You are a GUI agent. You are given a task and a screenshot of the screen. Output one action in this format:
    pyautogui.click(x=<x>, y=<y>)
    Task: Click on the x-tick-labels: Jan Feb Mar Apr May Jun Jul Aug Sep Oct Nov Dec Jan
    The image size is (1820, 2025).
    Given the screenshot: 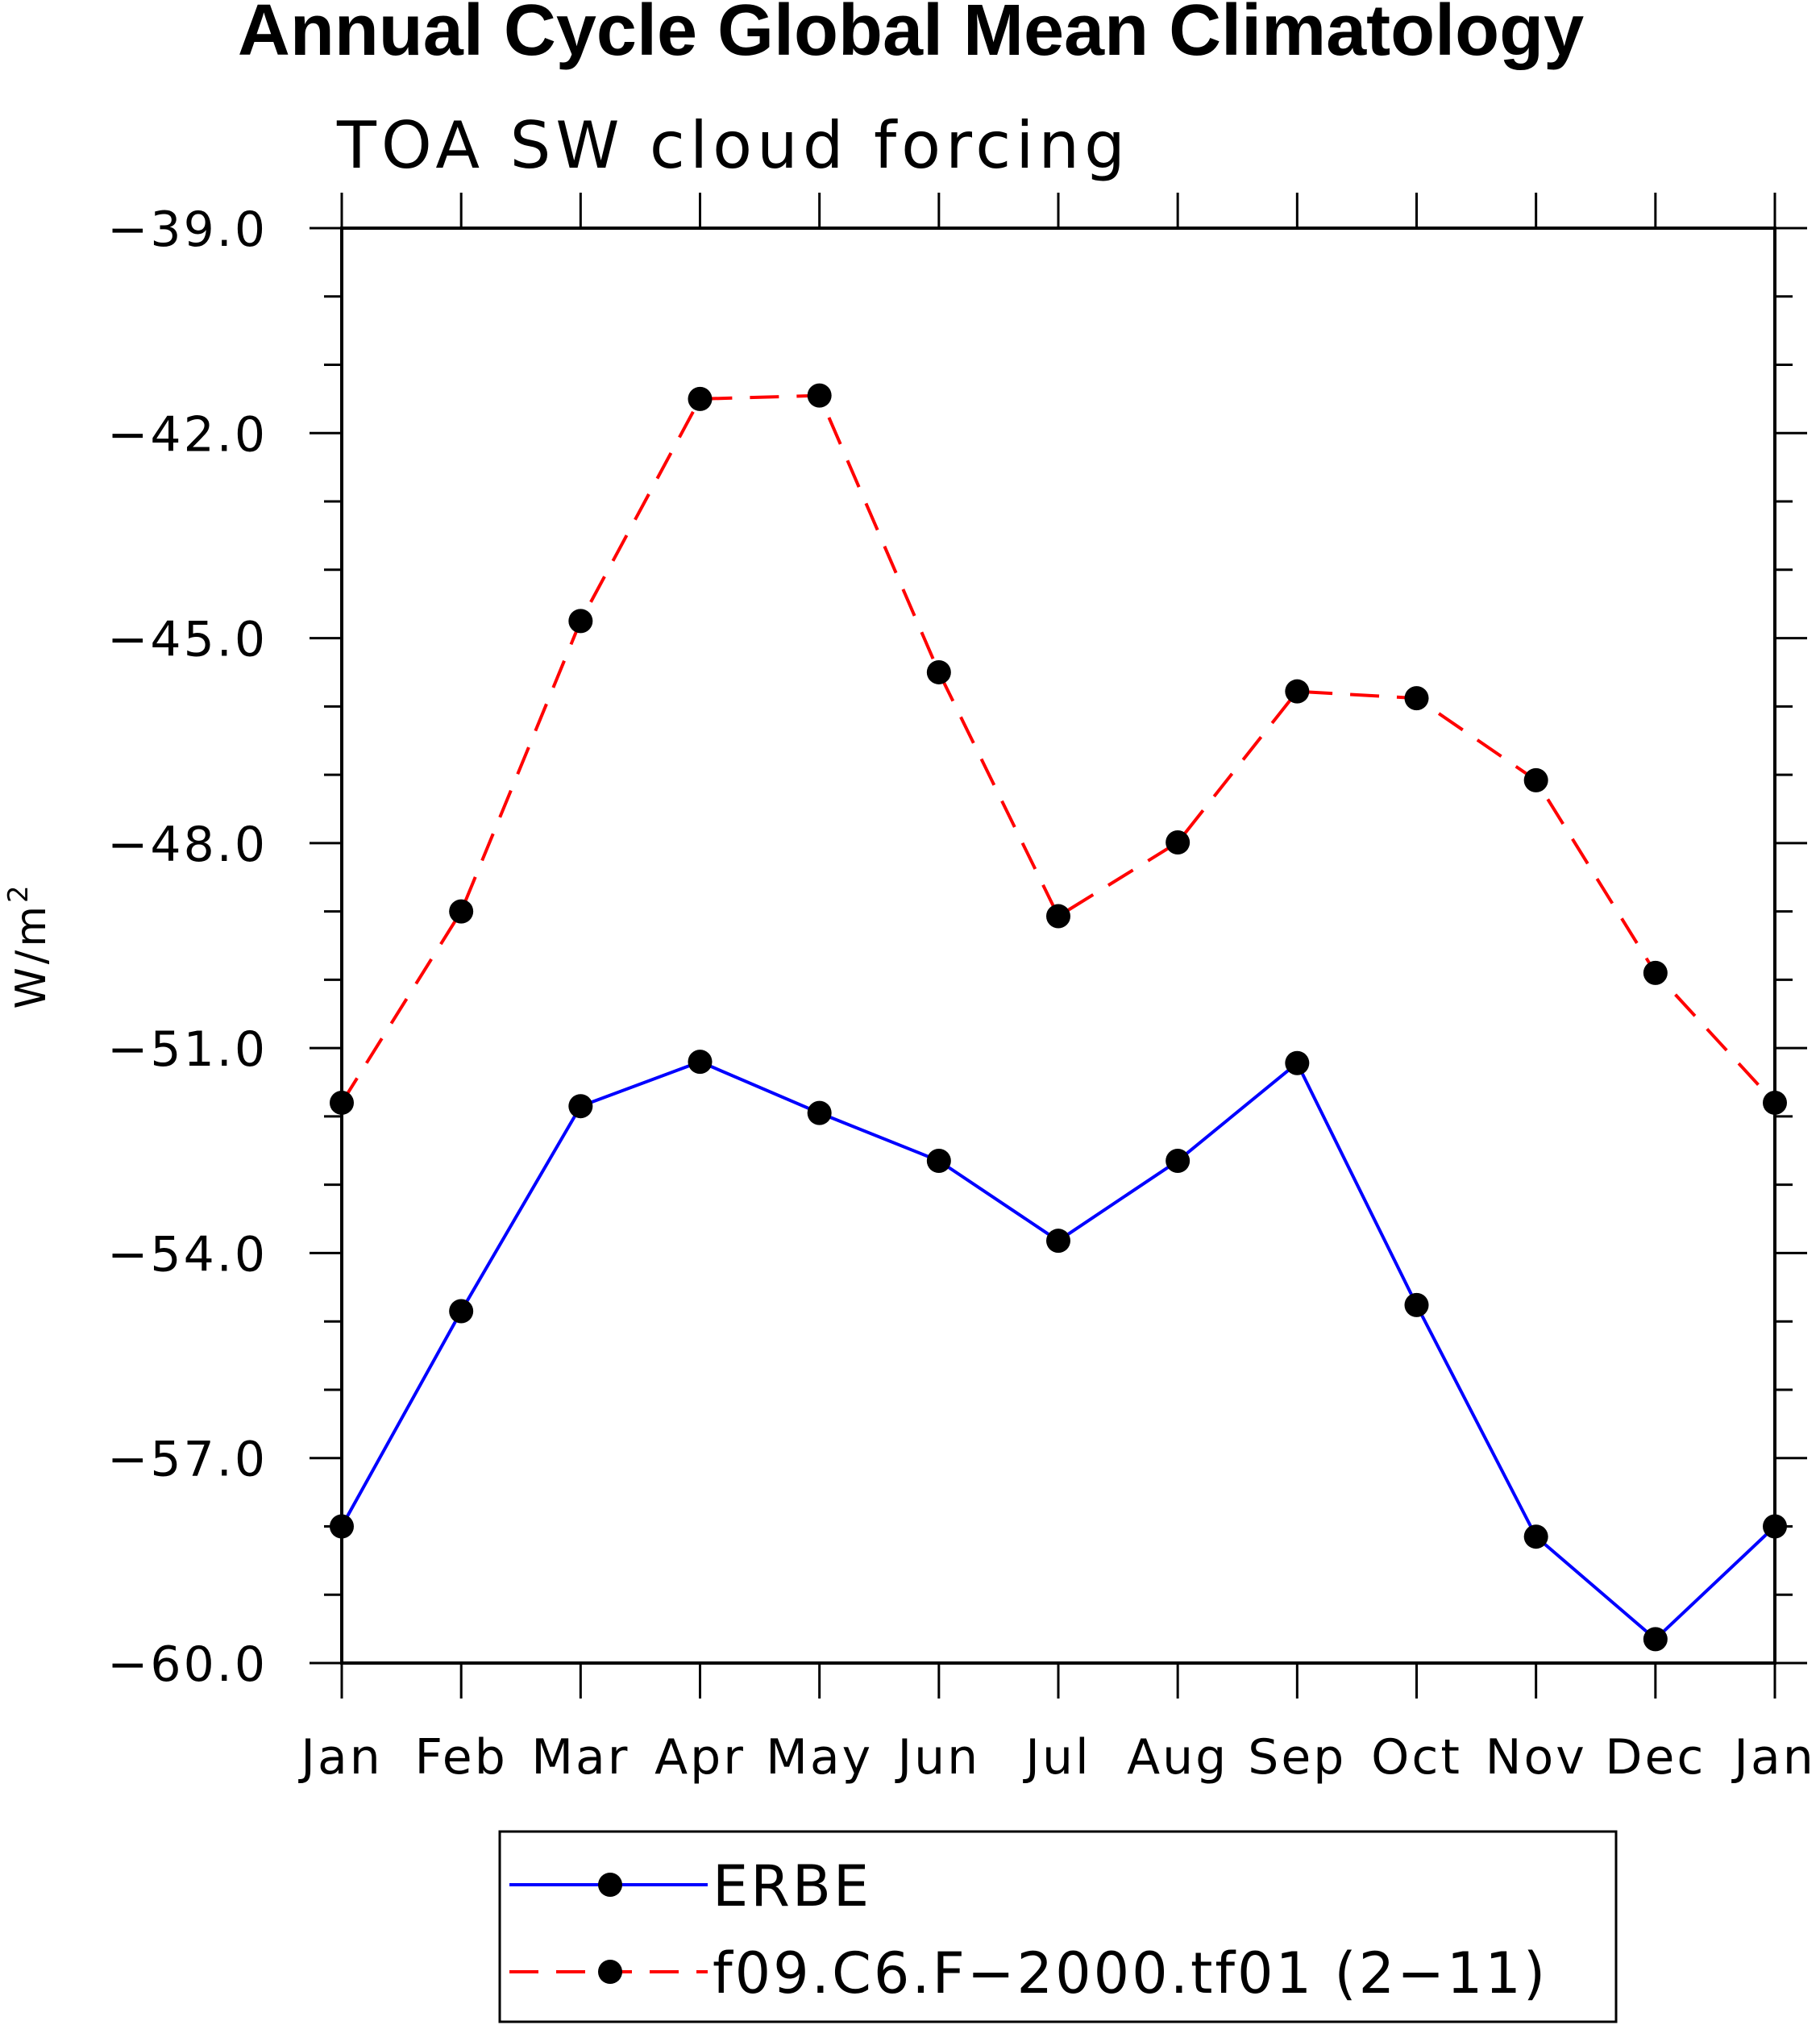 What is the action you would take?
    pyautogui.click(x=1057, y=1757)
    